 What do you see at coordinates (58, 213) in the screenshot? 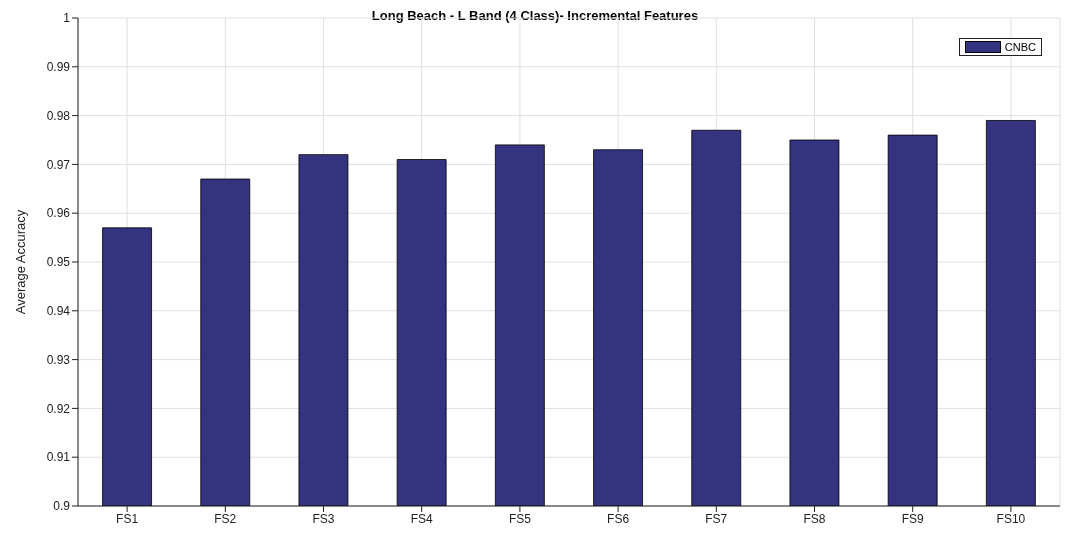
I see `y-tick-label: 0.96` at bounding box center [58, 213].